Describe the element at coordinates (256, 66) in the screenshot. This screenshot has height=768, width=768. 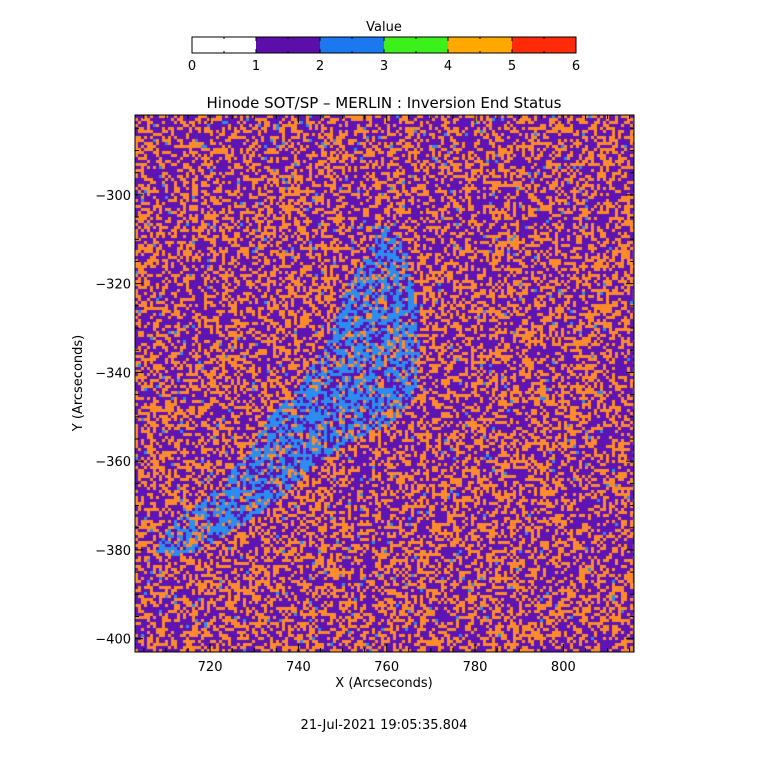
I see `colorbar-tick-label: 1` at that location.